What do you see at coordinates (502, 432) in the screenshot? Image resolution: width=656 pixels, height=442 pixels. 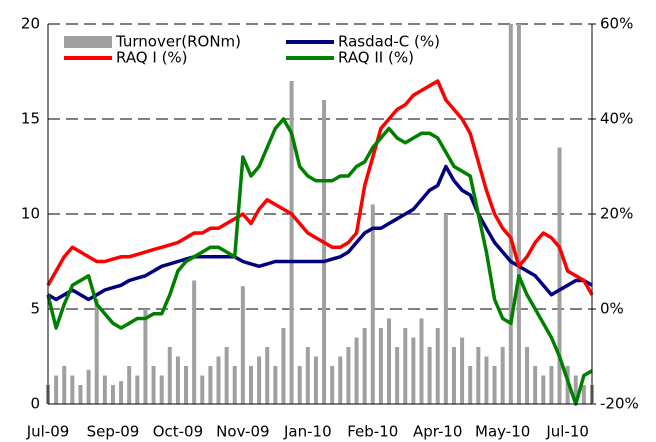 I see `x-tick-label: May-10` at bounding box center [502, 432].